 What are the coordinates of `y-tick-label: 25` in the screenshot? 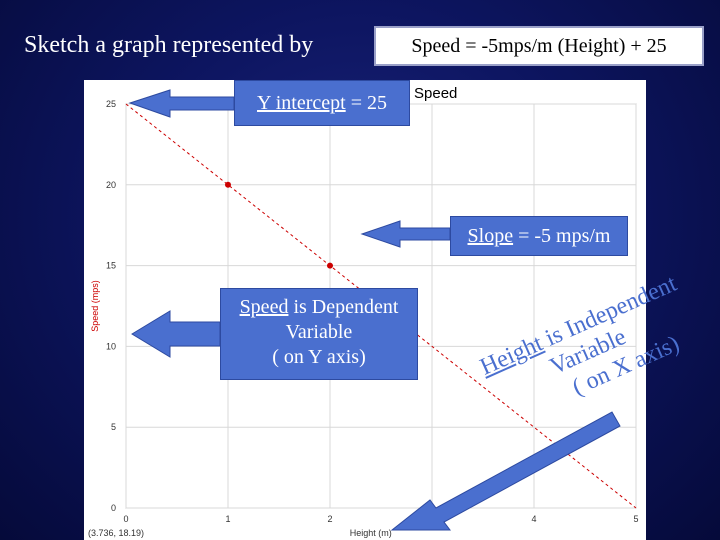 It's located at (111, 104).